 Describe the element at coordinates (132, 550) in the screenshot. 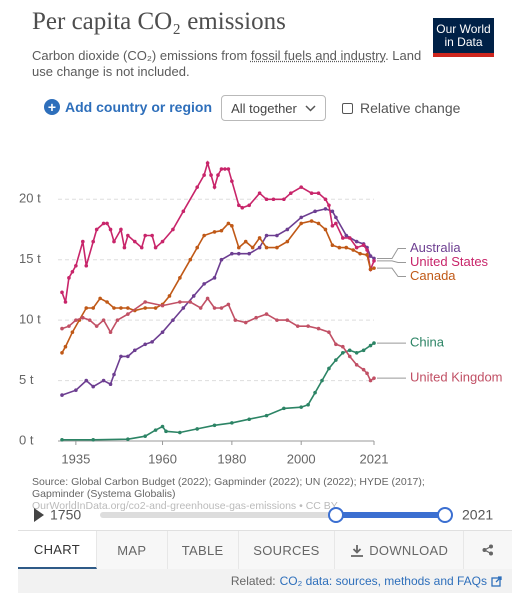

I see `tab: MAP` at that location.